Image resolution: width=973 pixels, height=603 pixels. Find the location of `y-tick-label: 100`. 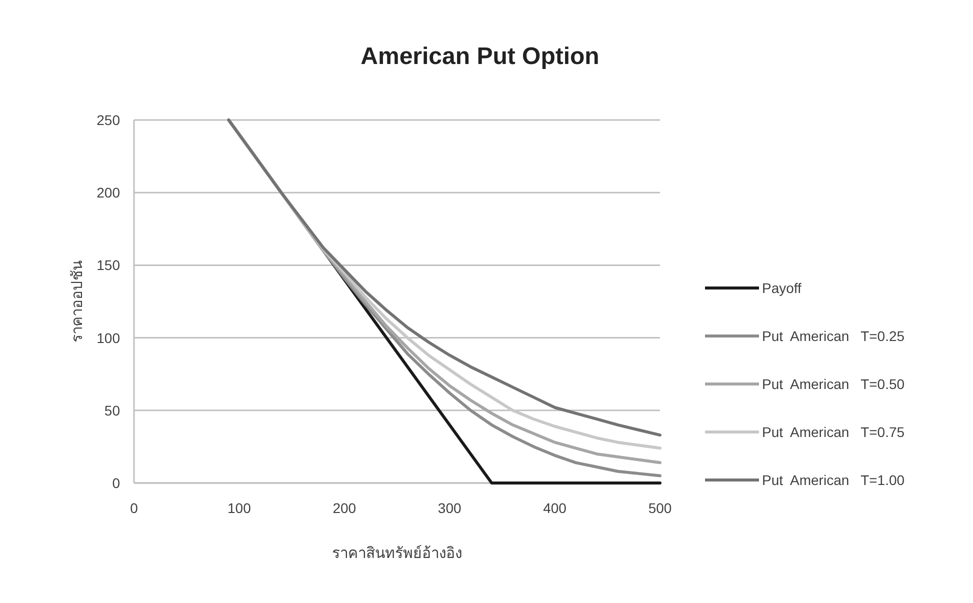

y-tick-label: 100 is located at coordinates (108, 338).